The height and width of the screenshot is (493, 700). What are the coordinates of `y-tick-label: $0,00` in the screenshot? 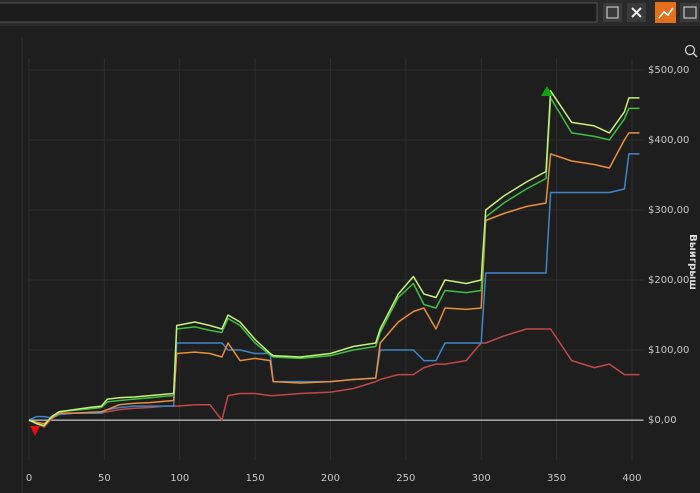 It's located at (662, 420).